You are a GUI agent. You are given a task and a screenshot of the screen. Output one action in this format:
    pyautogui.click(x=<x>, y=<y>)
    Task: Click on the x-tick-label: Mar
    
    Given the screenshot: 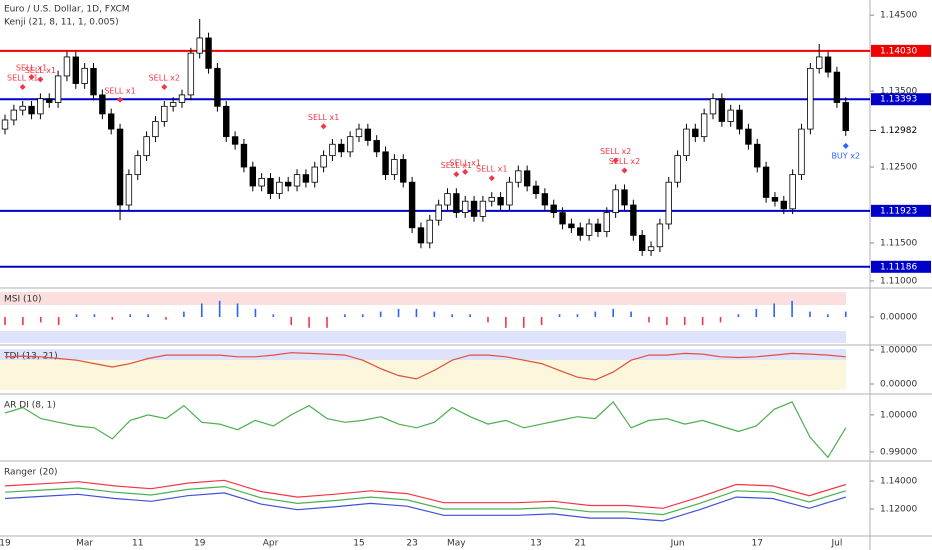 What is the action you would take?
    pyautogui.click(x=84, y=544)
    